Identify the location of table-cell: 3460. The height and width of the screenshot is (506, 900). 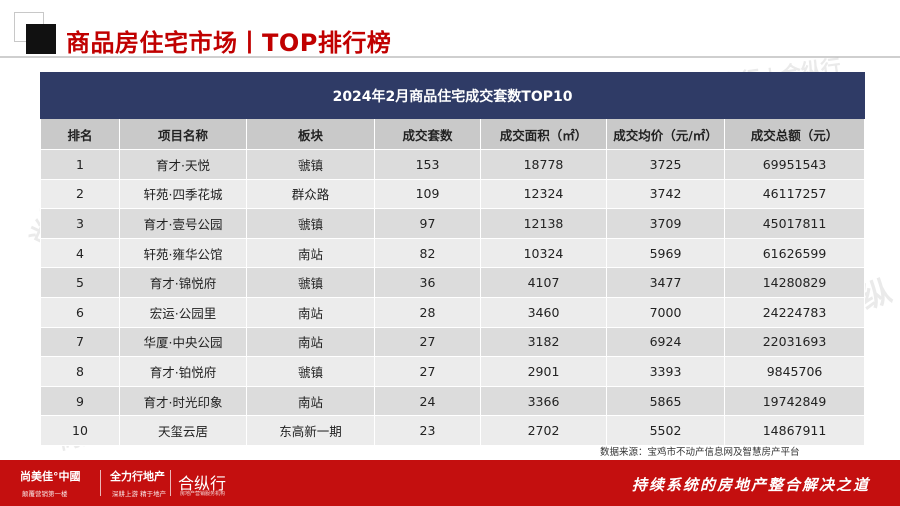
(543, 312).